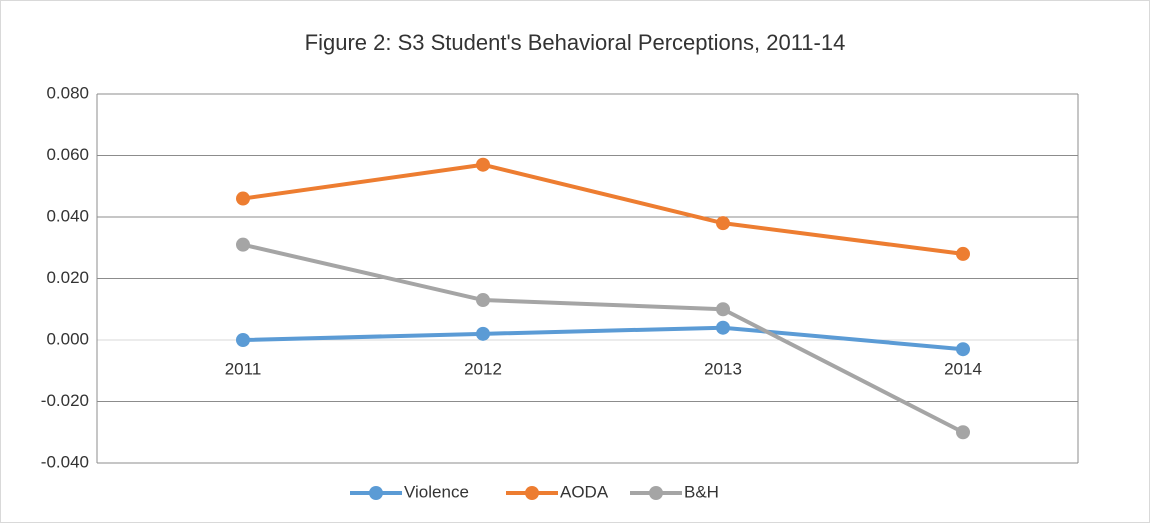  What do you see at coordinates (67, 215) in the screenshot?
I see `y-tick-label: 0.040` at bounding box center [67, 215].